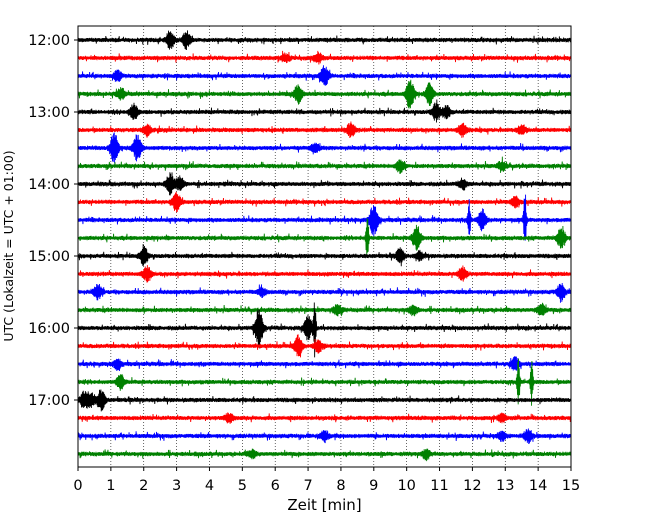 The height and width of the screenshot is (520, 650). What do you see at coordinates (340, 486) in the screenshot?
I see `x-tick-label: 8` at bounding box center [340, 486].